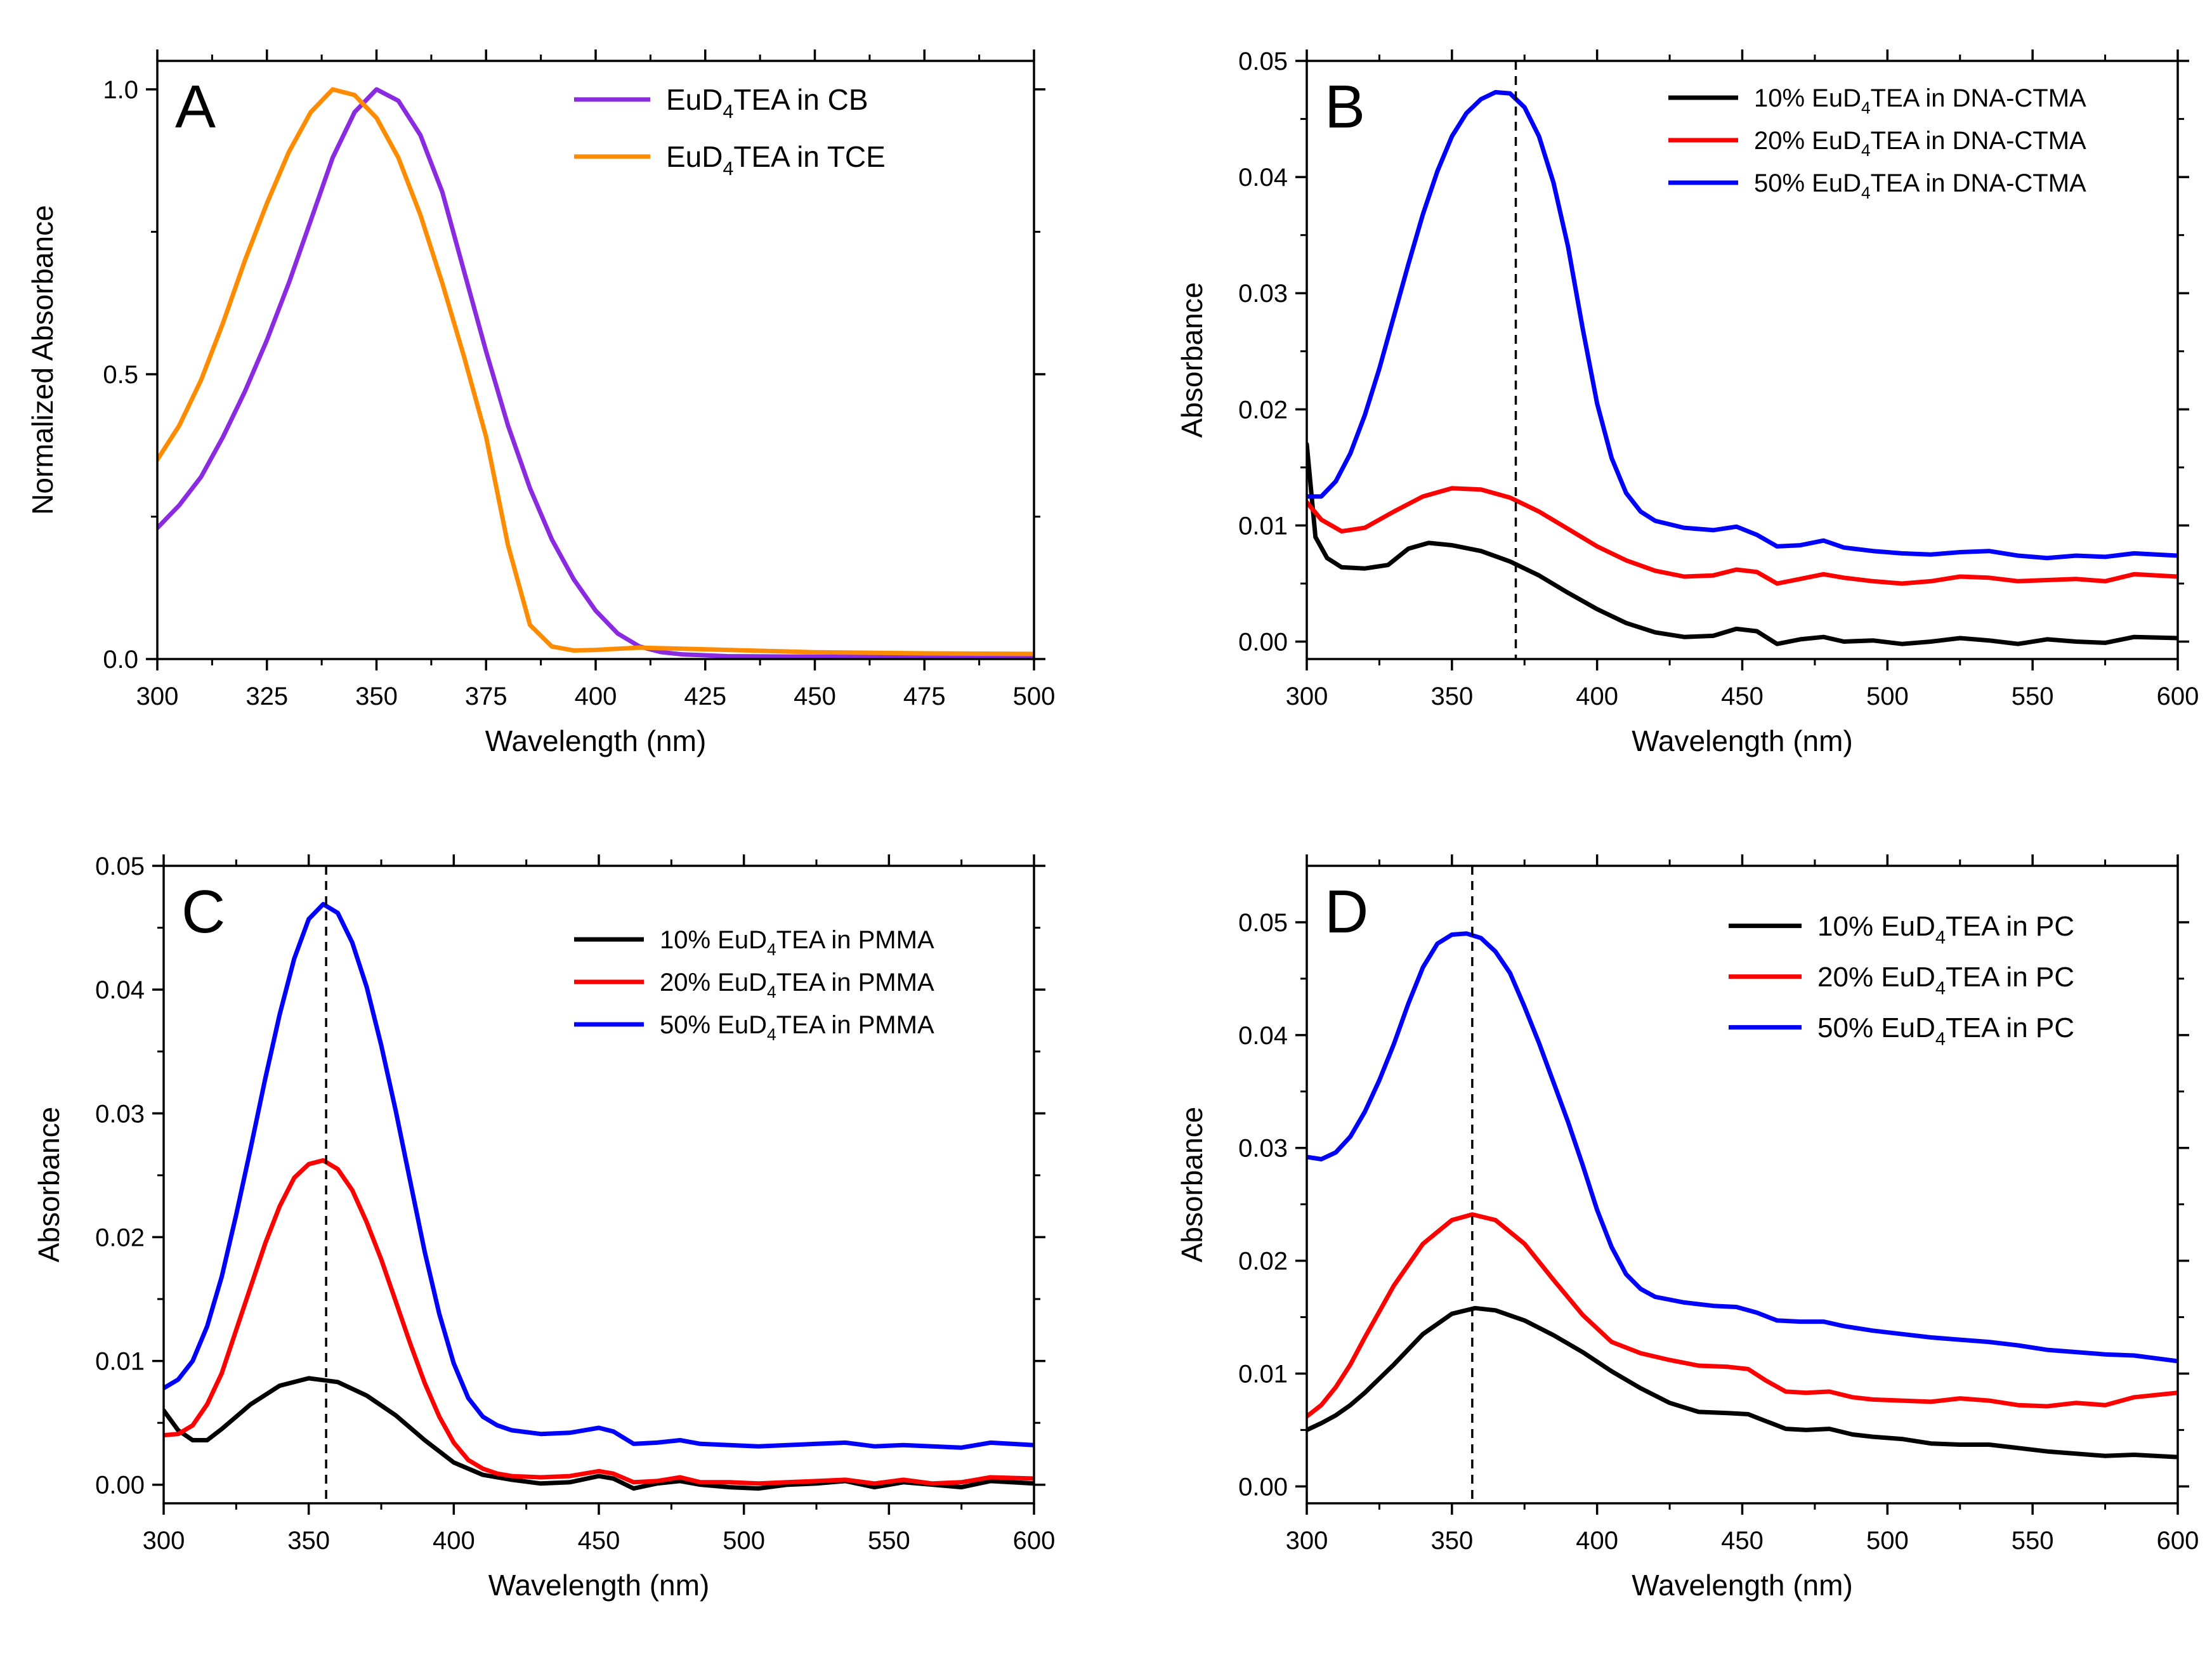 The image size is (2212, 1653). I want to click on x-tick-label: 425, so click(705, 696).